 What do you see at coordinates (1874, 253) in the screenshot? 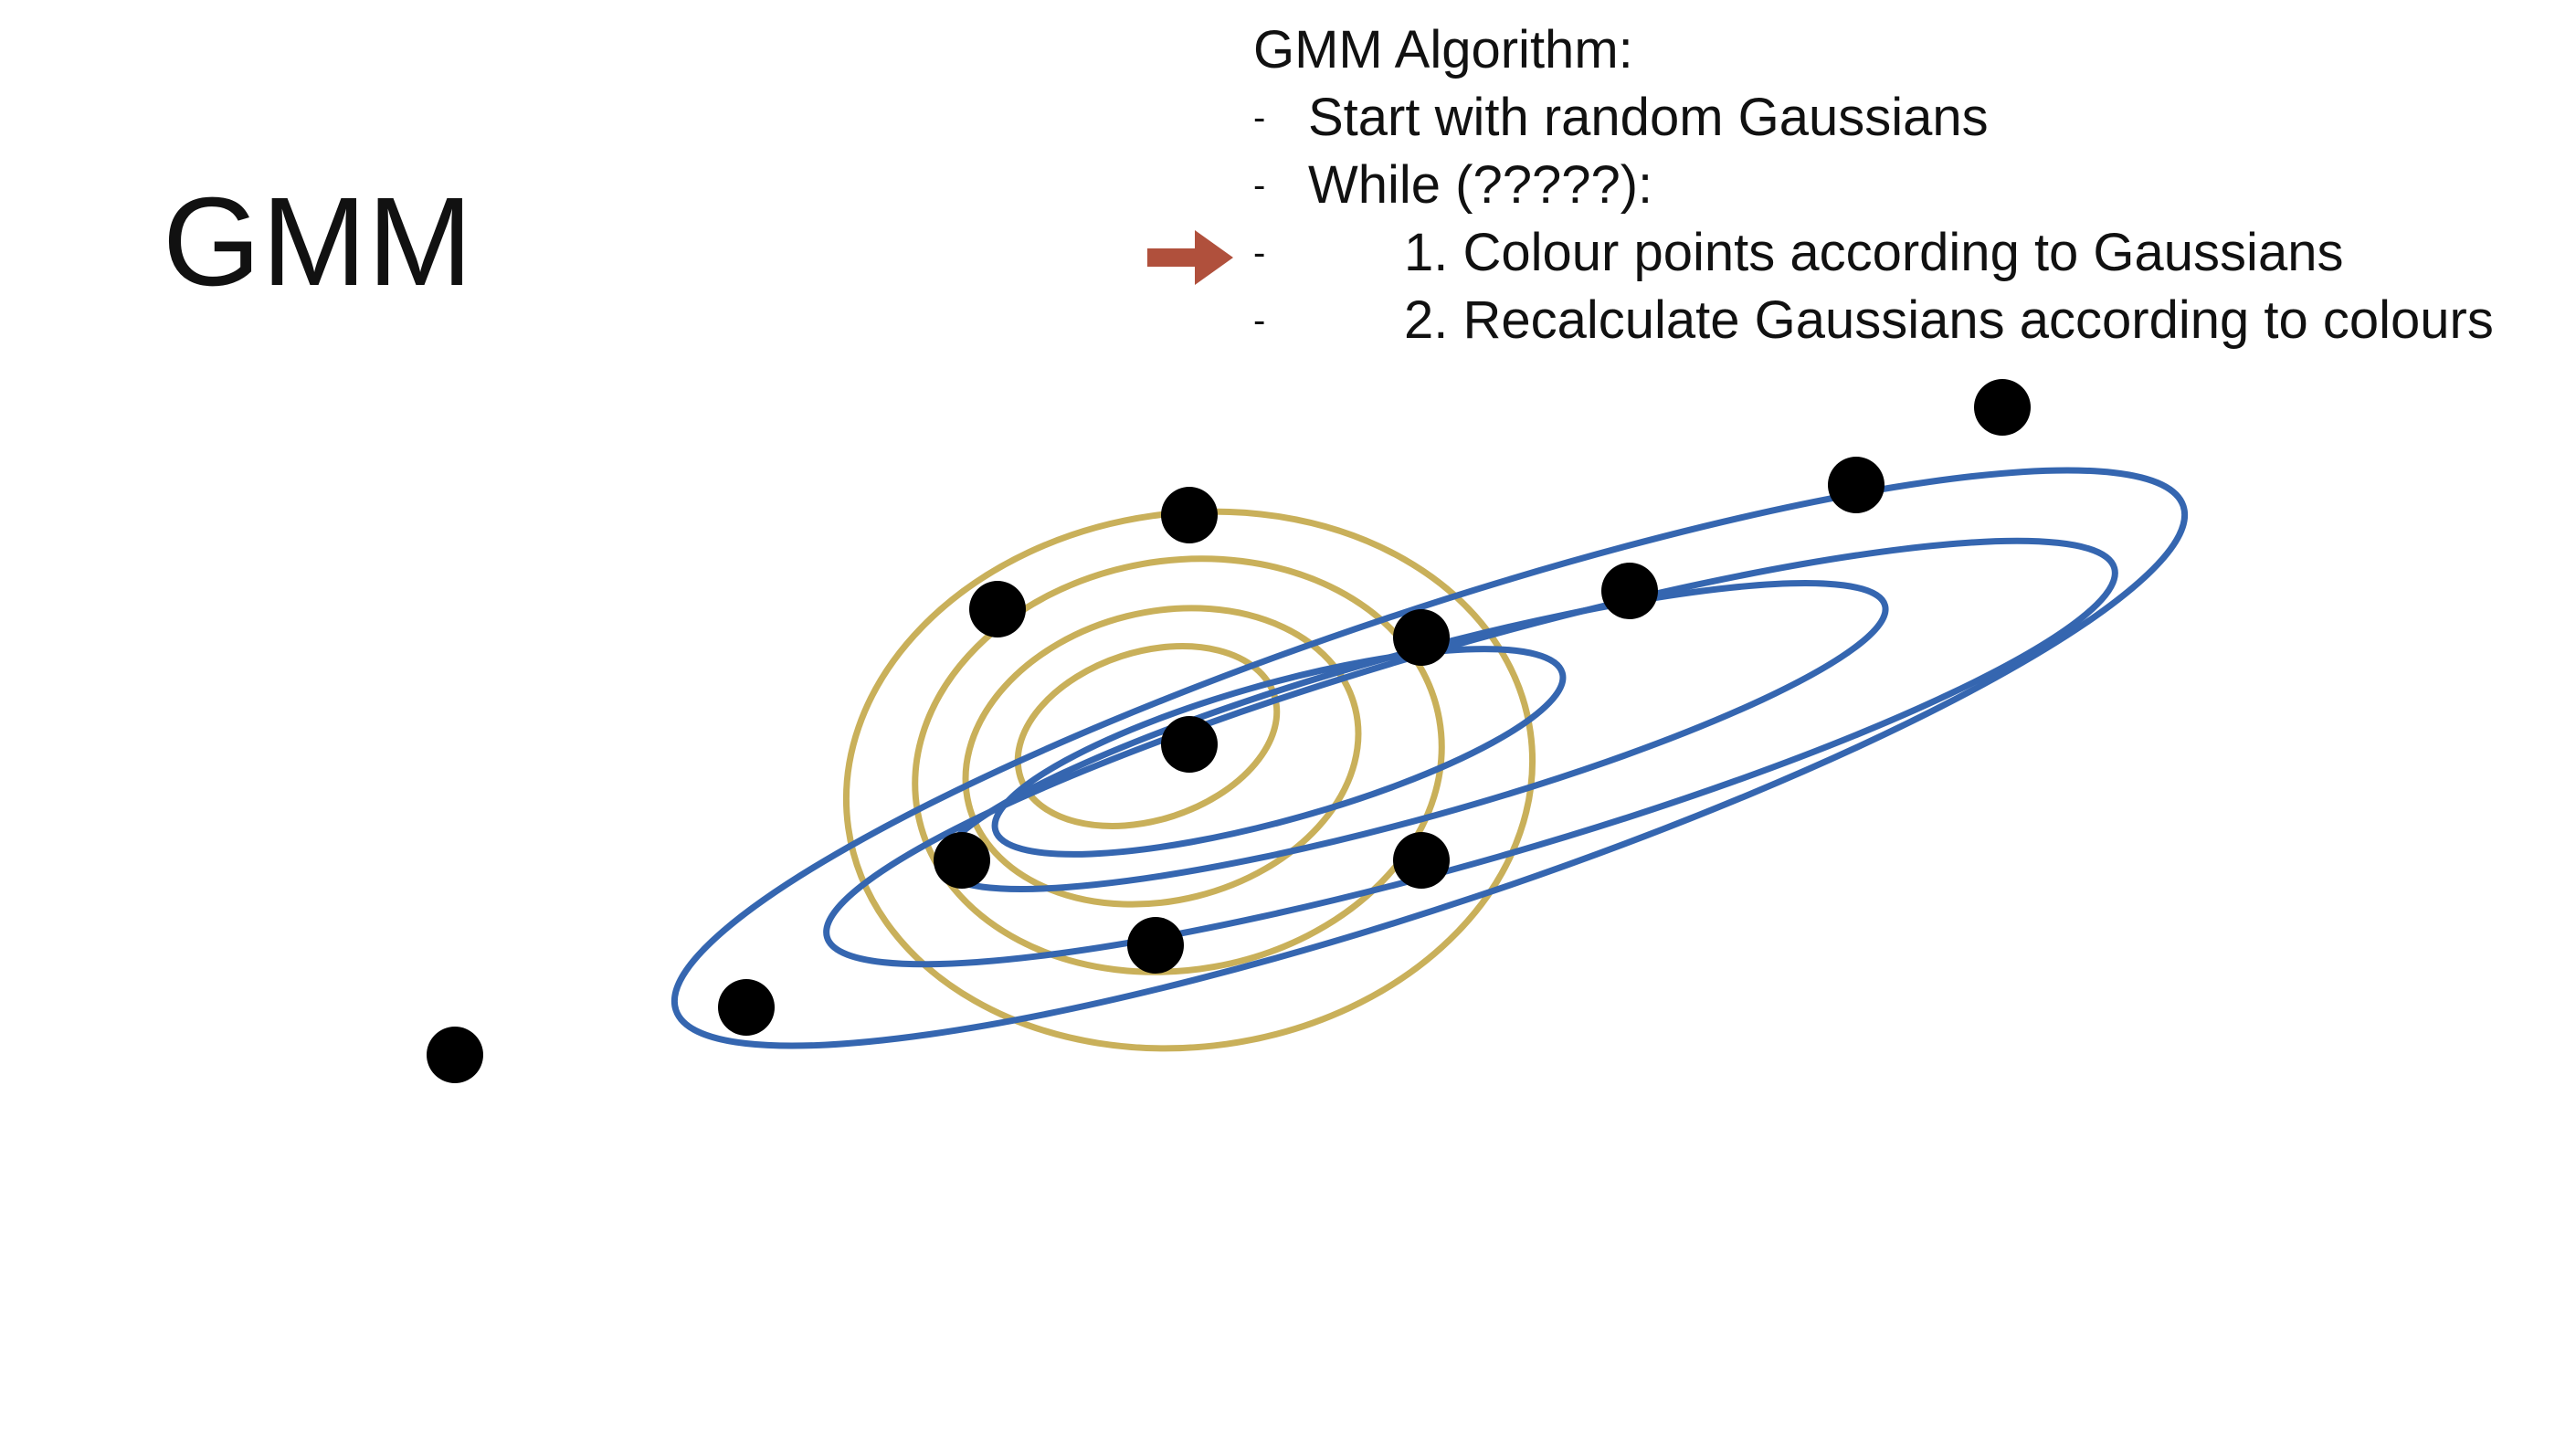
I see `step-text: 1. Colour points according to Gaussians` at bounding box center [1874, 253].